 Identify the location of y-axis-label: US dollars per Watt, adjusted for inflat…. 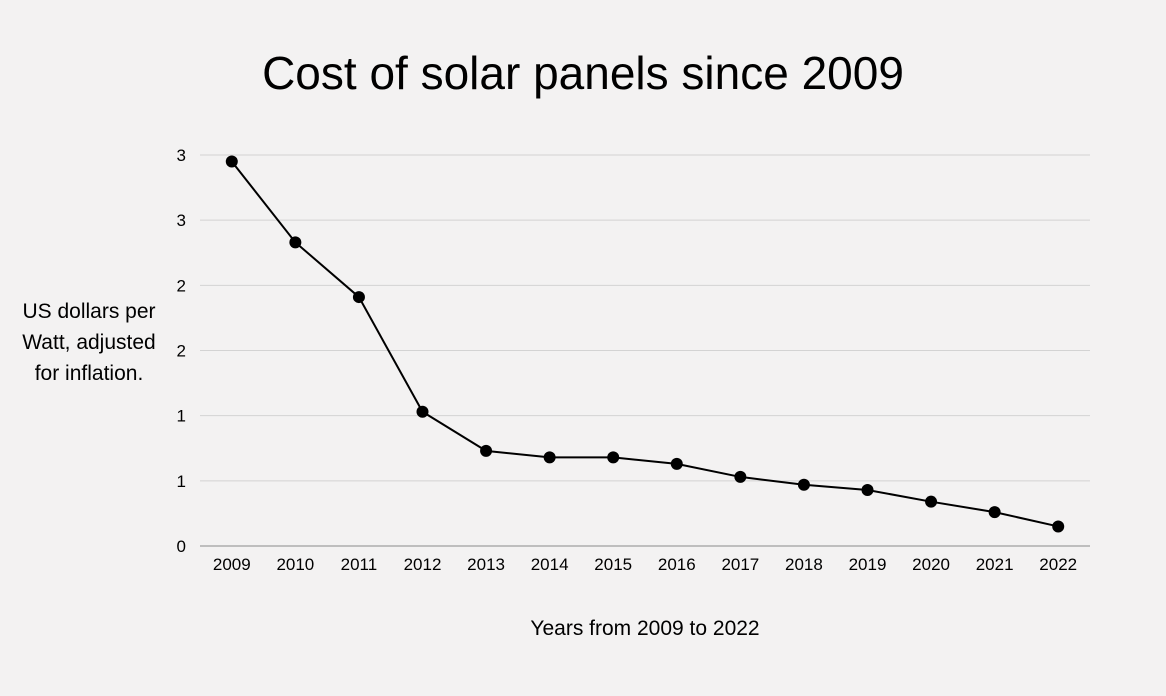
(89, 342).